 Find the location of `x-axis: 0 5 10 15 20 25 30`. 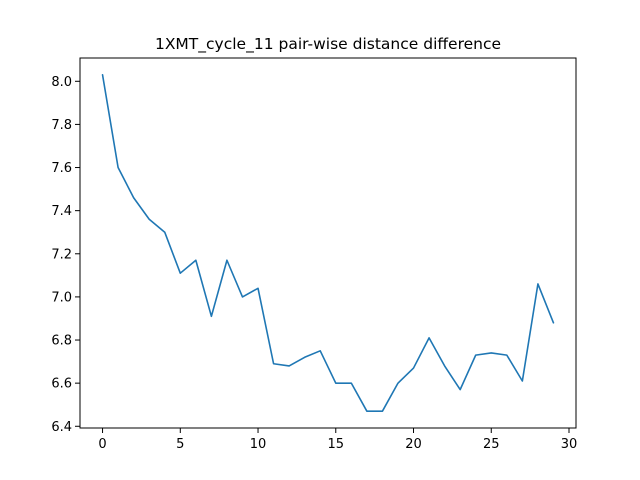

x-axis: 0 5 10 15 20 25 30 is located at coordinates (337, 440).